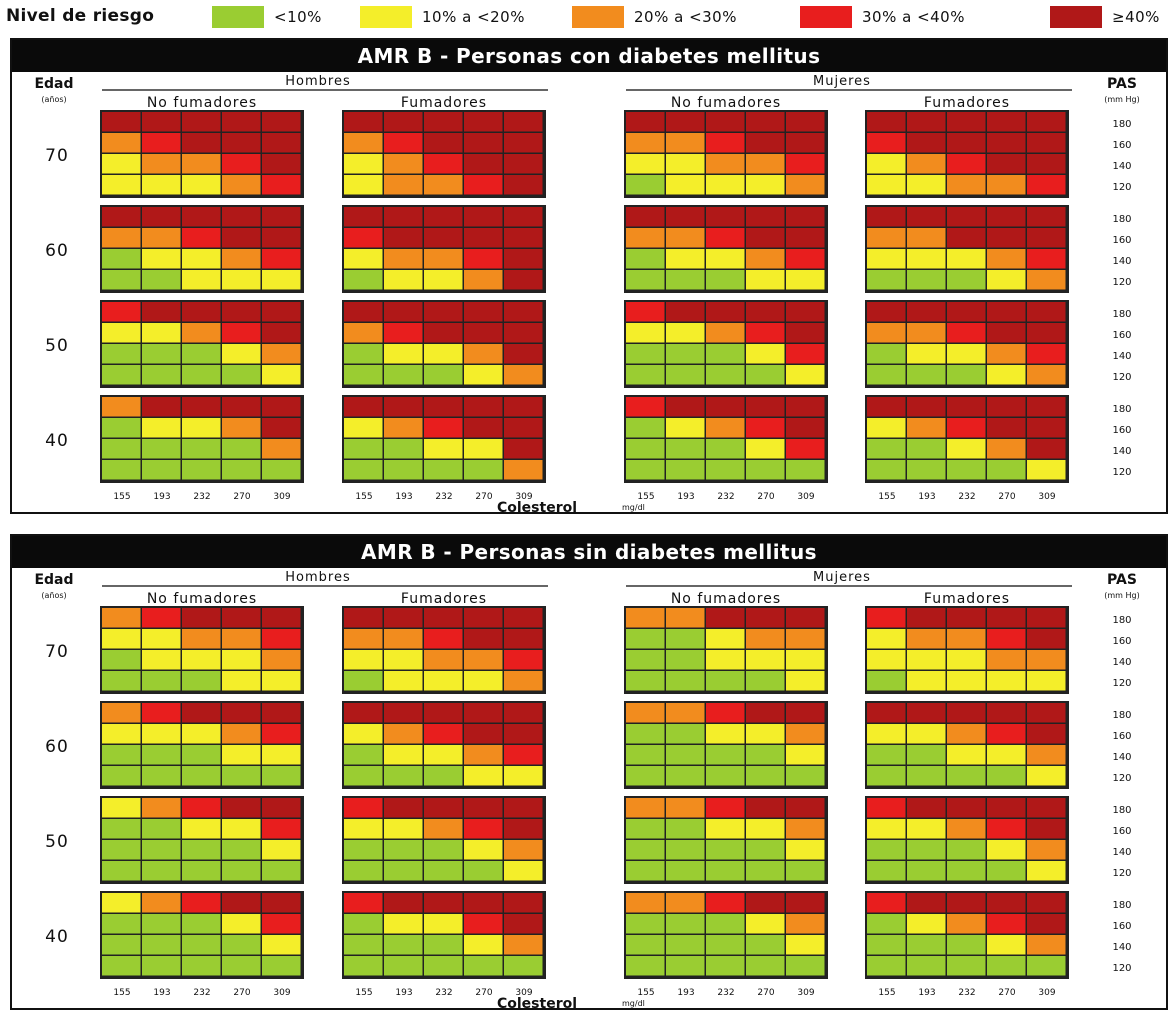  I want to click on age-label: 40, so click(57, 937).